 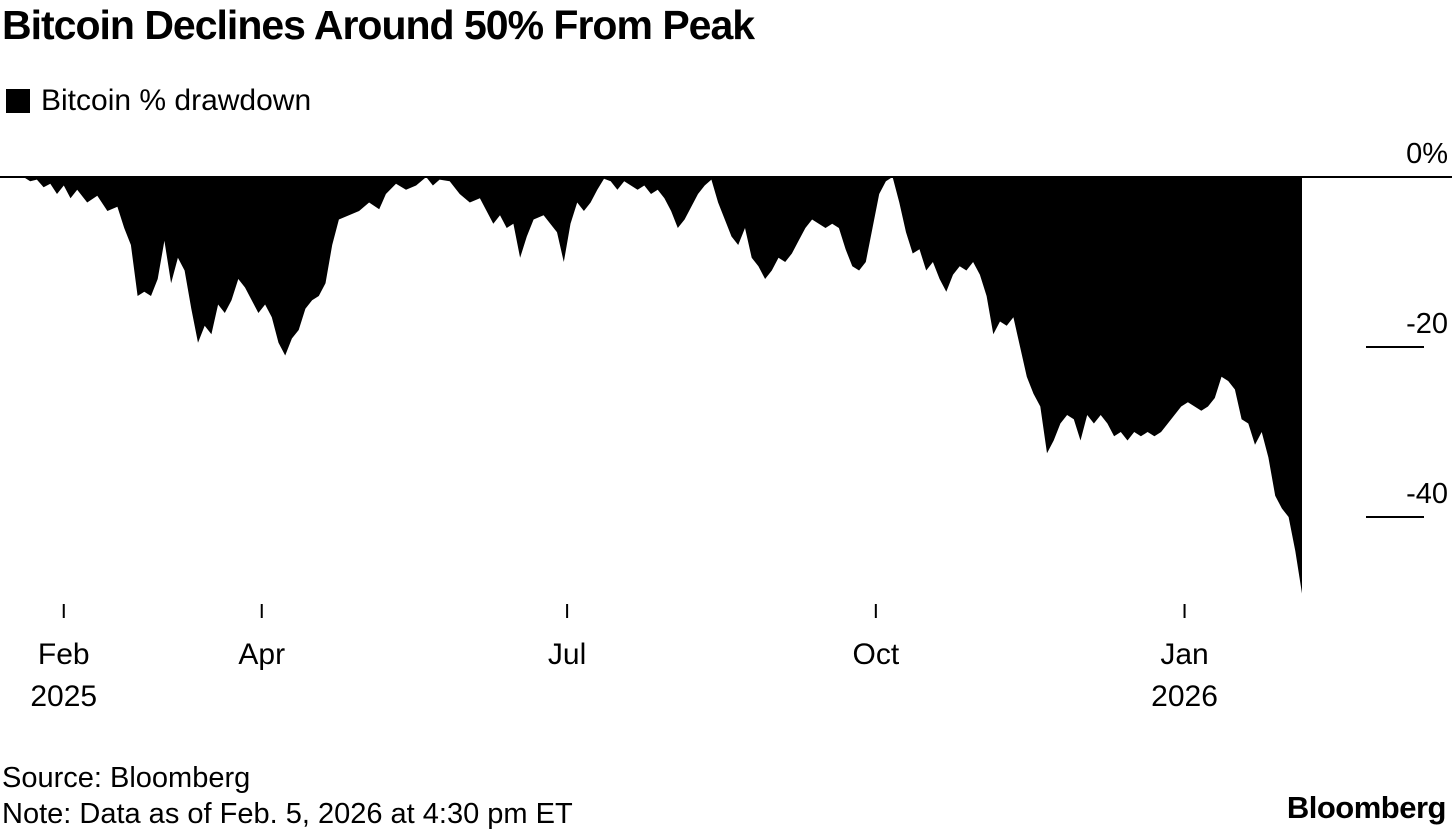 What do you see at coordinates (567, 654) in the screenshot?
I see `x-tick-label: Jul` at bounding box center [567, 654].